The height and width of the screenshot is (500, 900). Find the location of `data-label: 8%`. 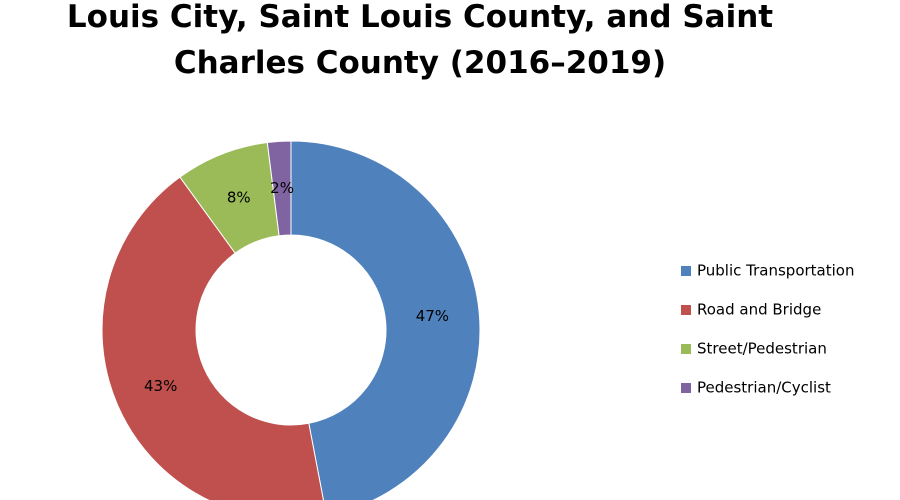

data-label: 8% is located at coordinates (239, 197).